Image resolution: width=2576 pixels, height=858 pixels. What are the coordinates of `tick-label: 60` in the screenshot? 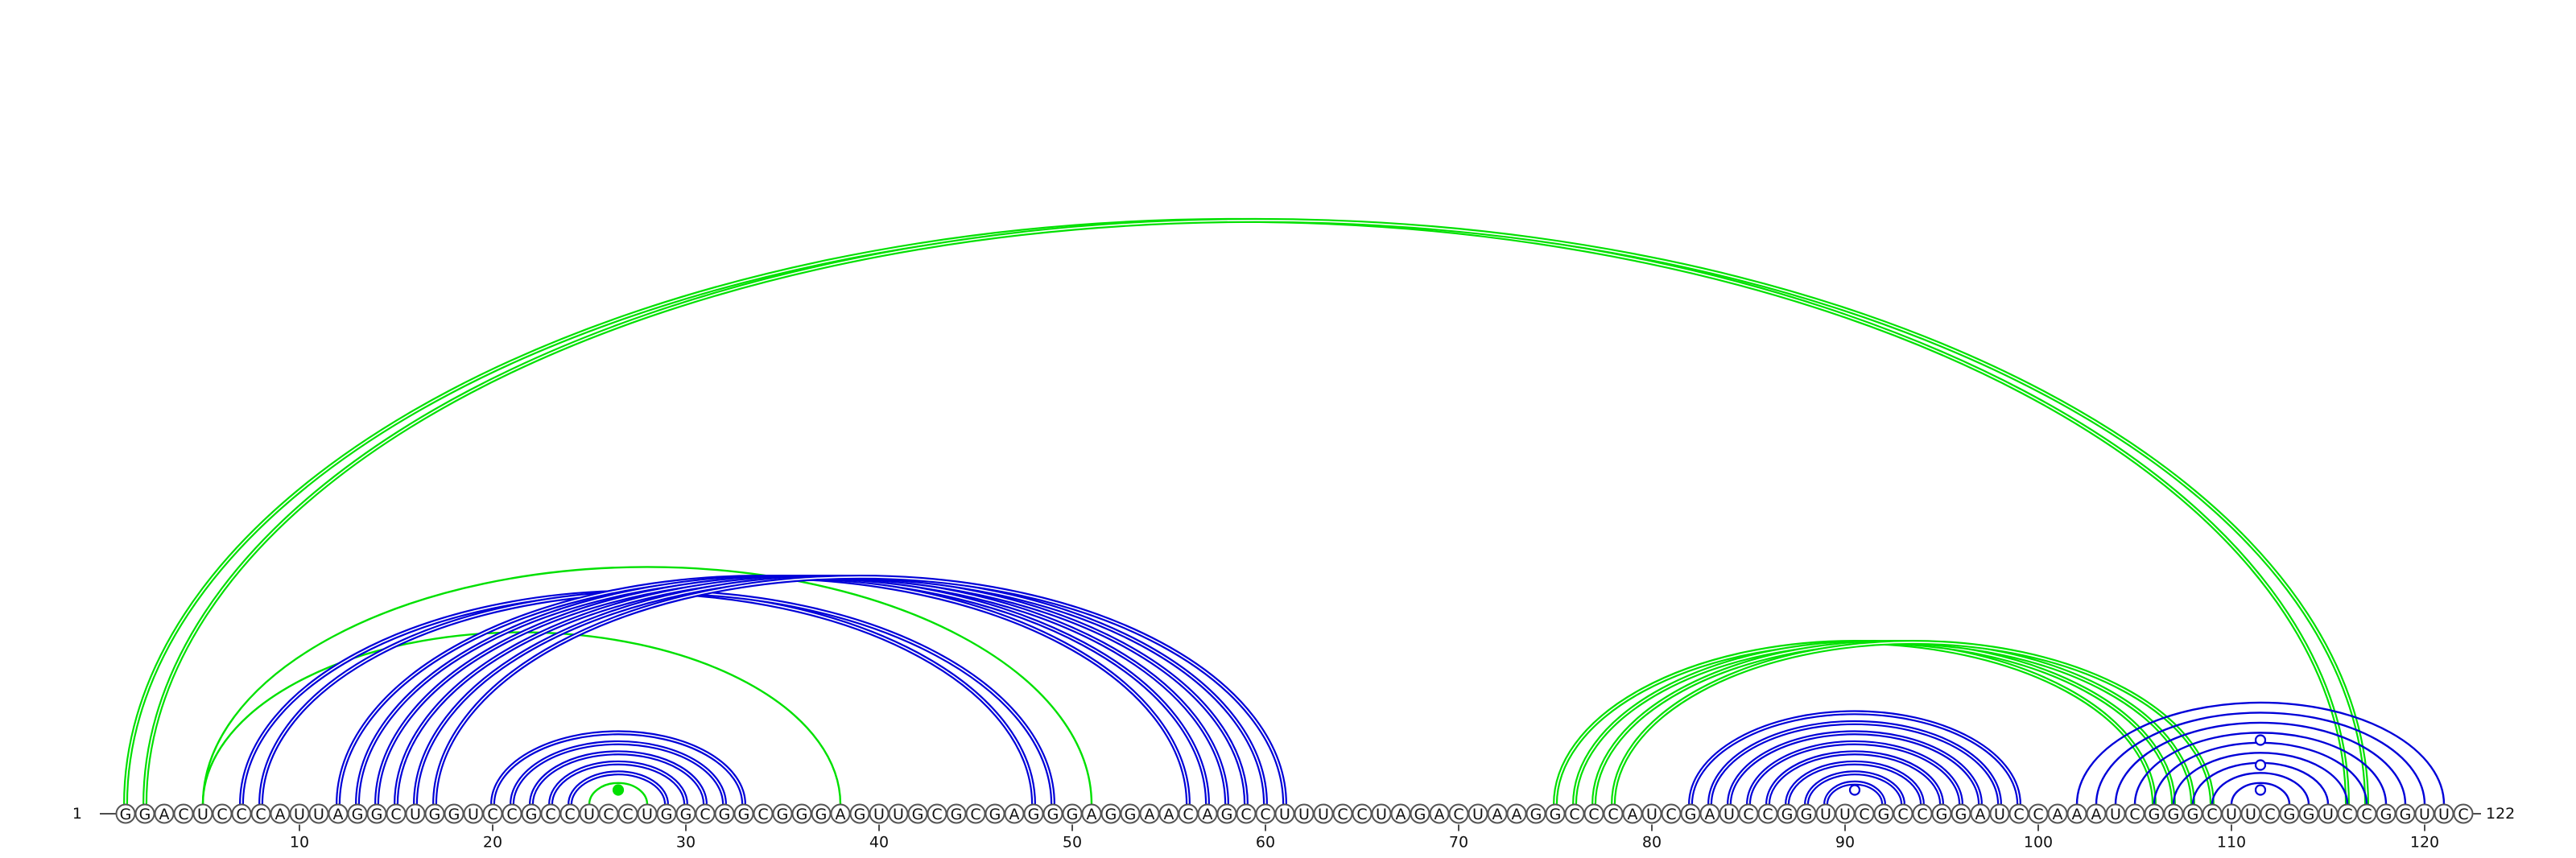 It's located at (1265, 843).